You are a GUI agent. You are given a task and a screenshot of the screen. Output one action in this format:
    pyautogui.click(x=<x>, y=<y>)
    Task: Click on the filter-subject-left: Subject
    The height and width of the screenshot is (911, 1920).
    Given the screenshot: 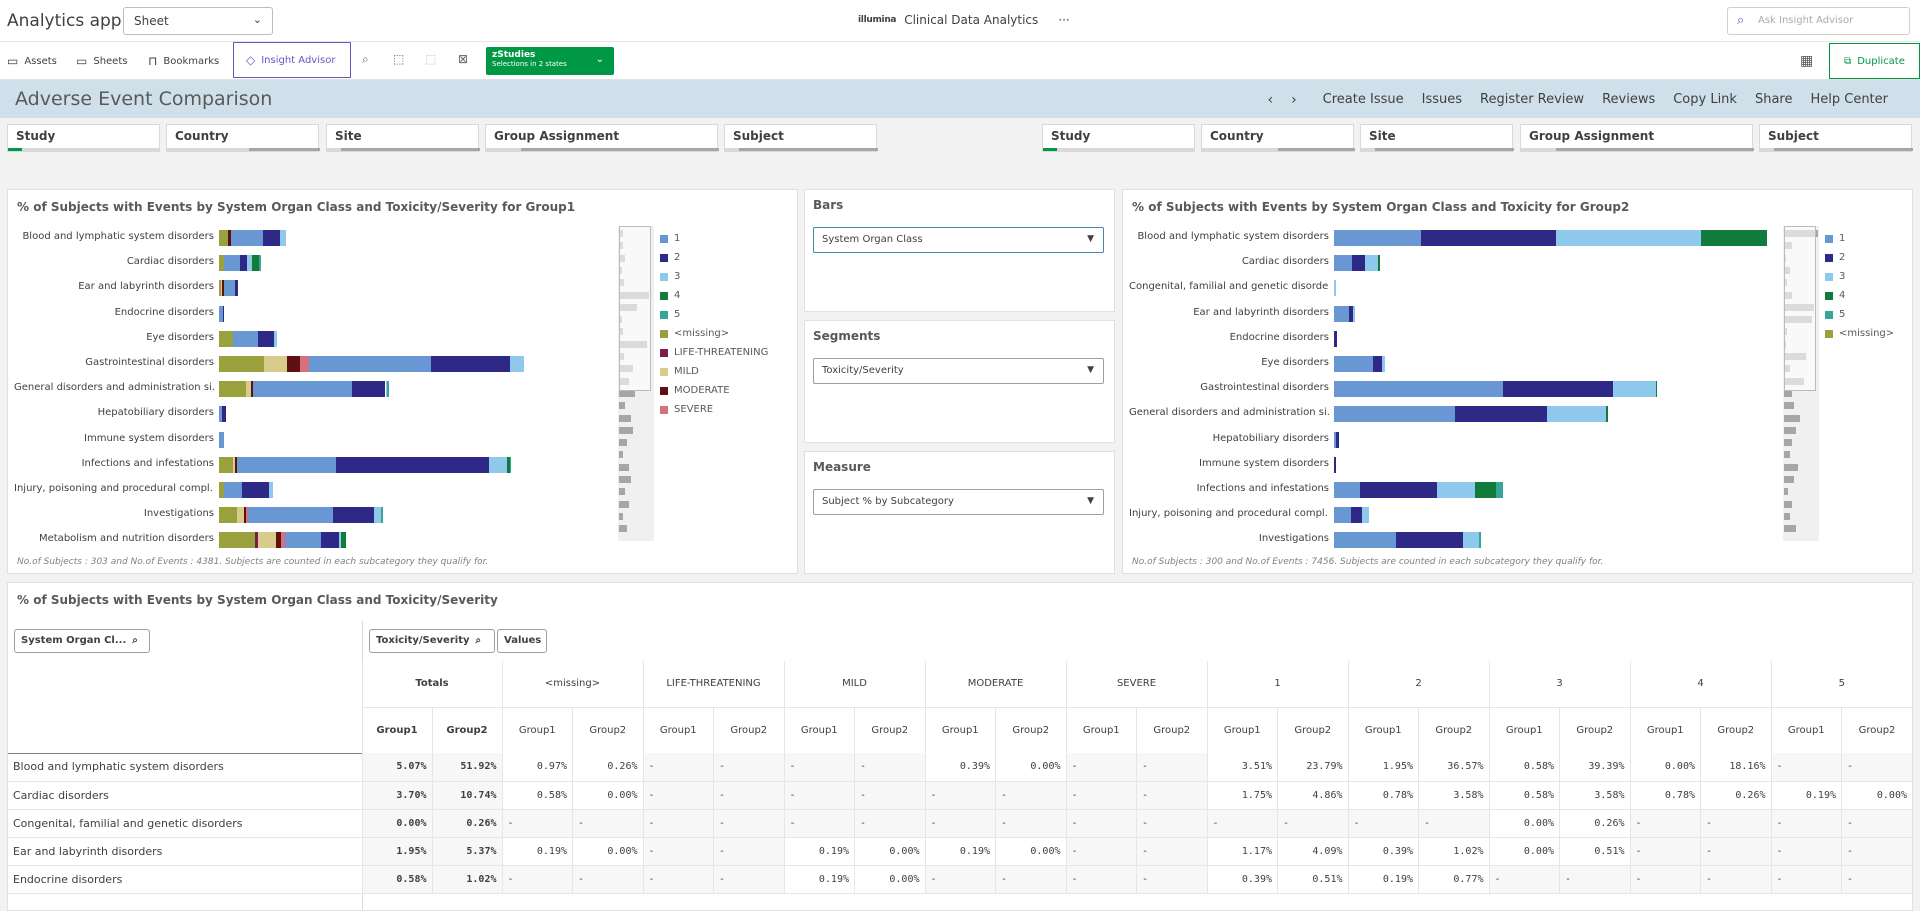 What is the action you would take?
    pyautogui.click(x=801, y=138)
    